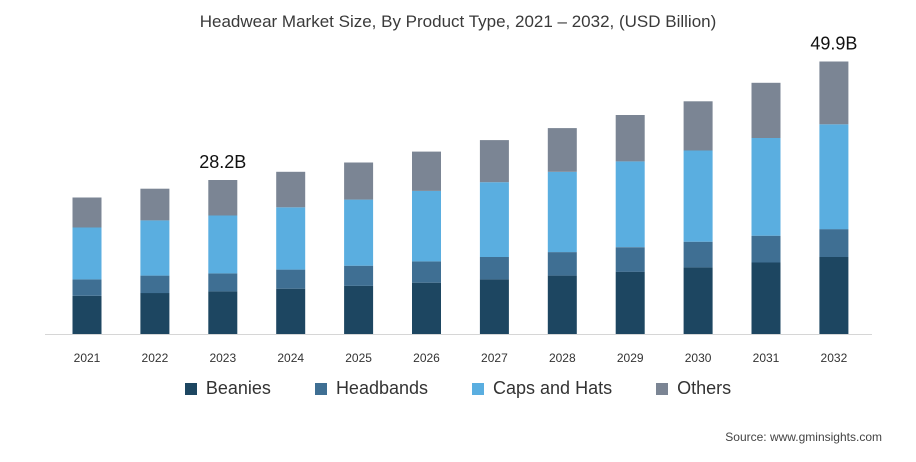 The height and width of the screenshot is (462, 916). What do you see at coordinates (630, 259) in the screenshot?
I see `bar-headbands-2029` at bounding box center [630, 259].